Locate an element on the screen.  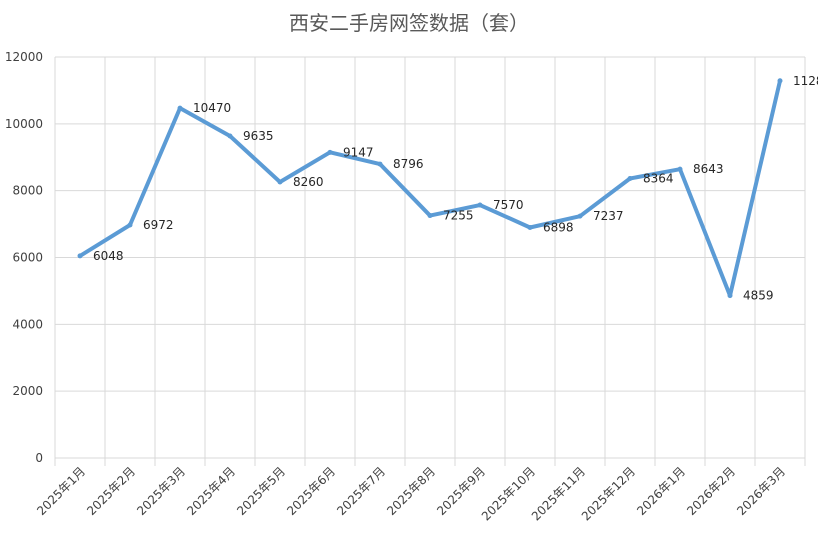
x-tick-label: 2026年3月 is located at coordinates (761, 491).